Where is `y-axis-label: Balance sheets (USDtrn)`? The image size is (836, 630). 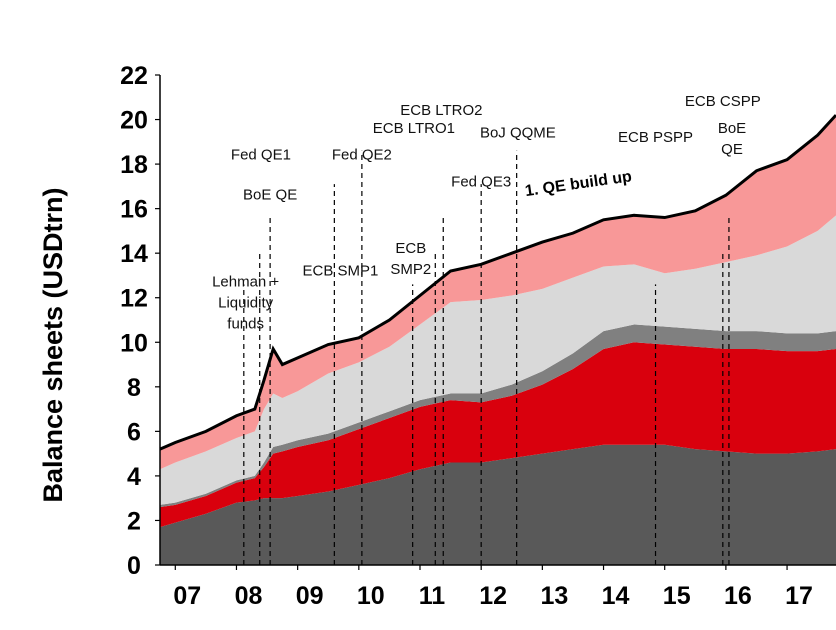
y-axis-label: Balance sheets (USDtrn) is located at coordinates (53, 344).